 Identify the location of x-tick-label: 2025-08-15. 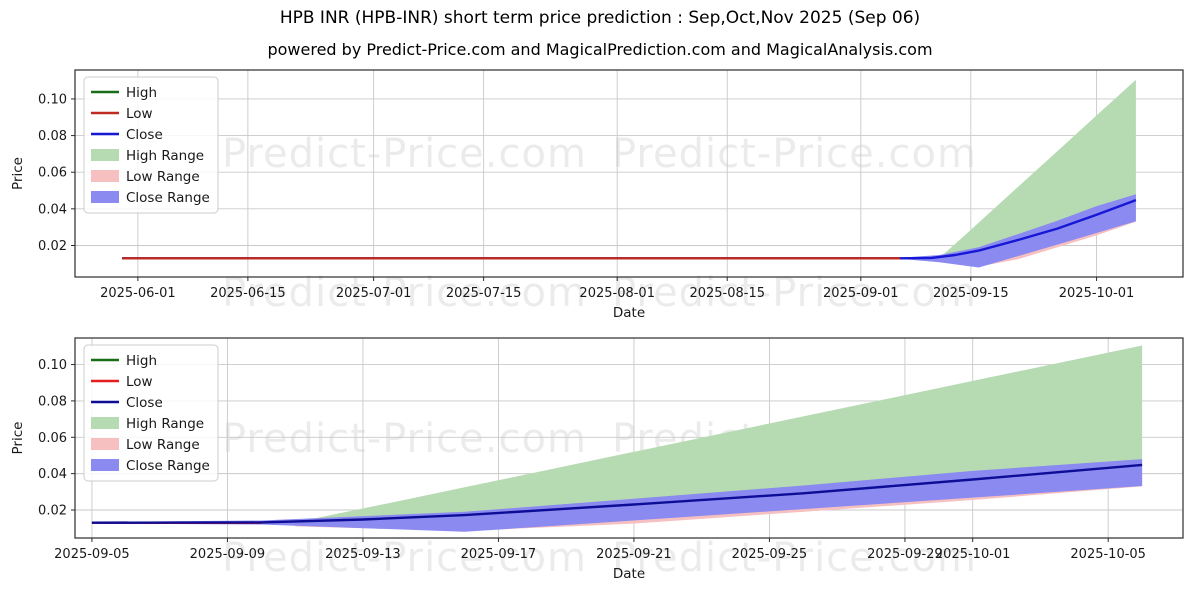
(727, 293).